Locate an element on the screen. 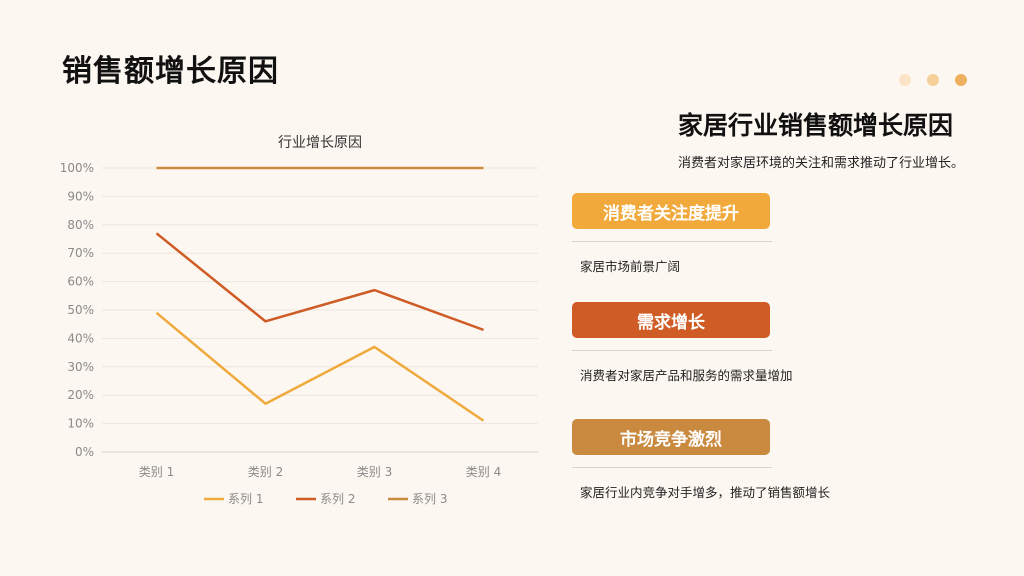  x-tick-label: 类别 3 is located at coordinates (374, 472).